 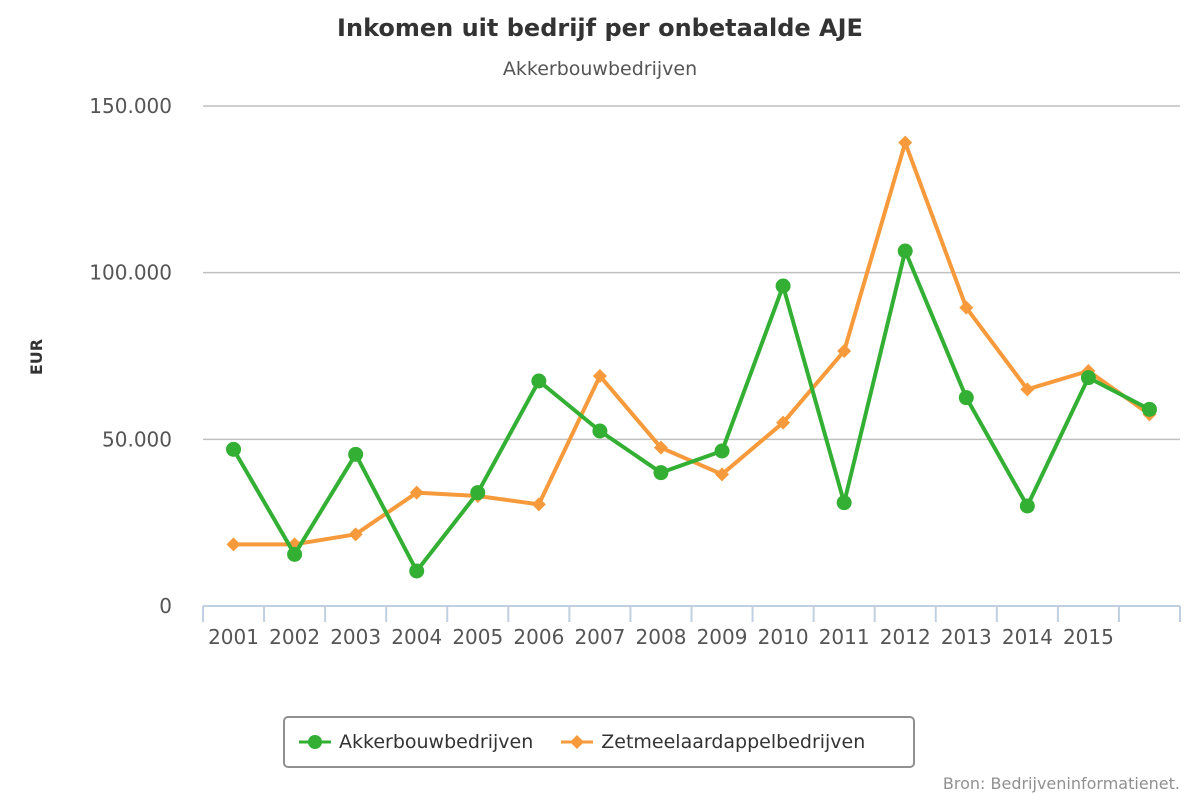 What do you see at coordinates (1088, 637) in the screenshot?
I see `x-tick-label: 2015` at bounding box center [1088, 637].